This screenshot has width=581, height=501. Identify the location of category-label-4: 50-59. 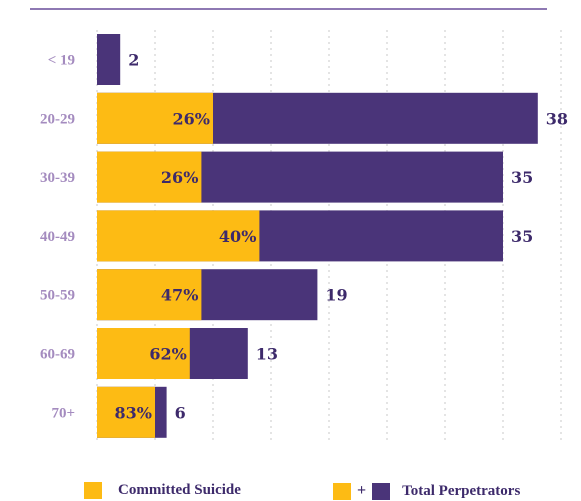
(57, 296).